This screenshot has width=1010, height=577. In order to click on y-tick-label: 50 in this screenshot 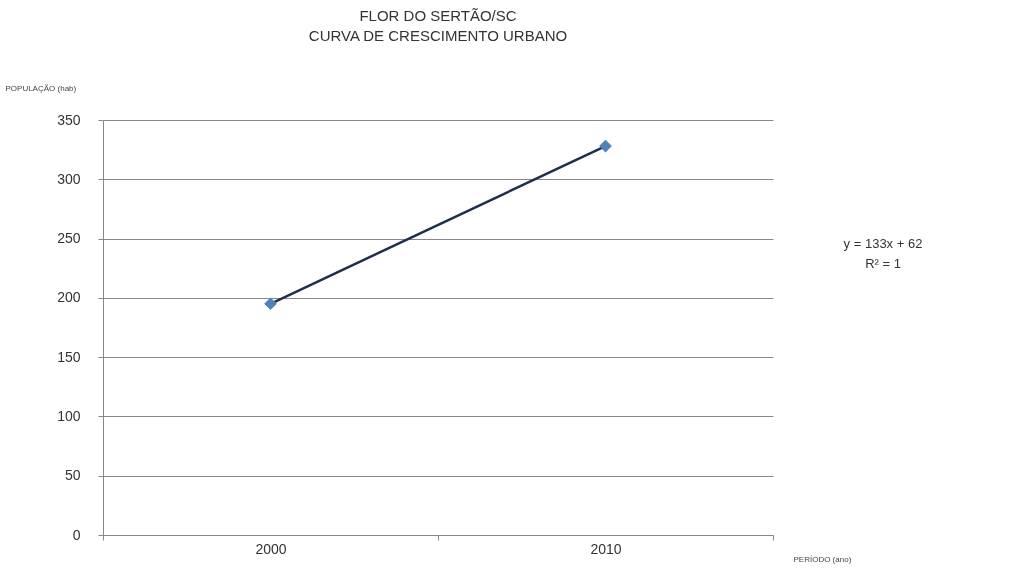, I will do `click(72, 475)`.